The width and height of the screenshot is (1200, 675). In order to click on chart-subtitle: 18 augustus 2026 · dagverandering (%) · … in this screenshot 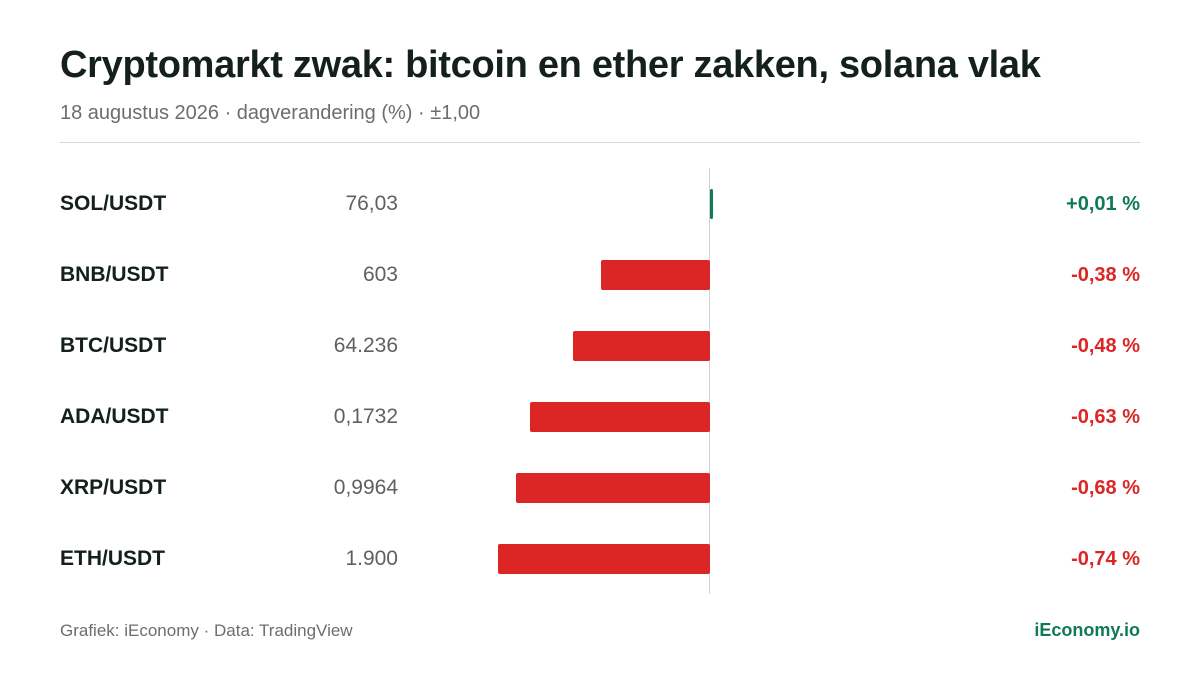, I will do `click(270, 113)`.